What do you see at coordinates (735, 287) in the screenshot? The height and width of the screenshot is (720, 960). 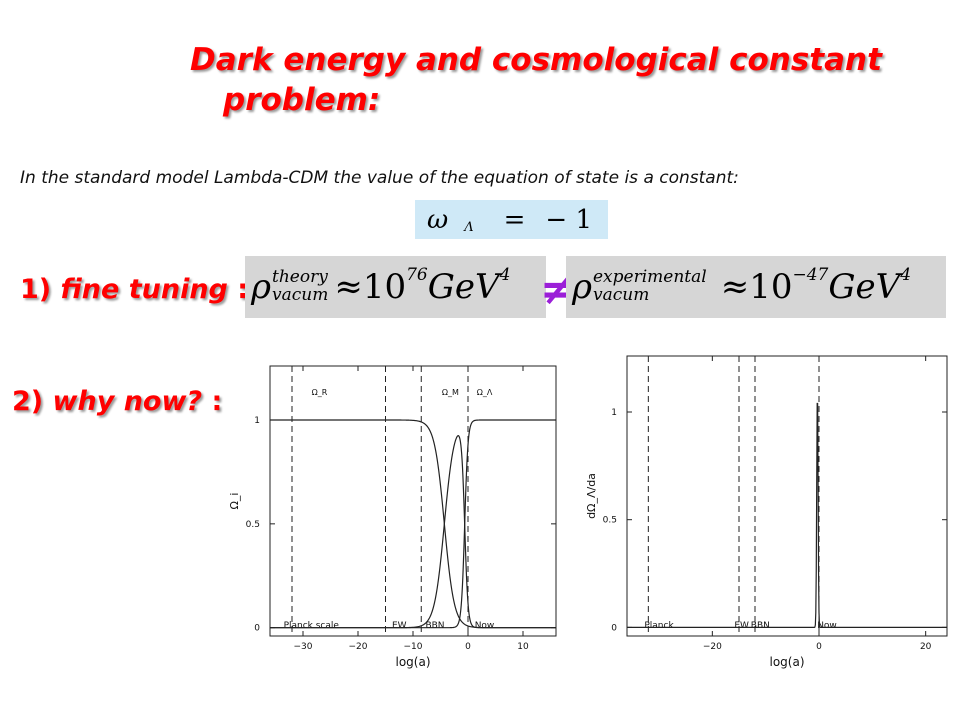 I see `eq-e-approx: ≈` at bounding box center [735, 287].